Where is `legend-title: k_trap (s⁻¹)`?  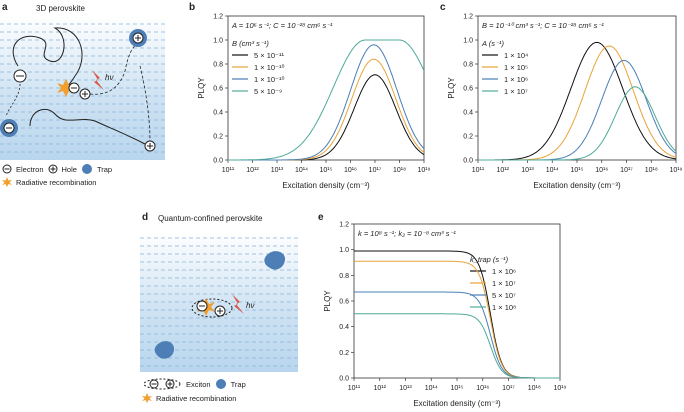
legend-title: k_trap (s⁻¹) is located at coordinates (489, 259).